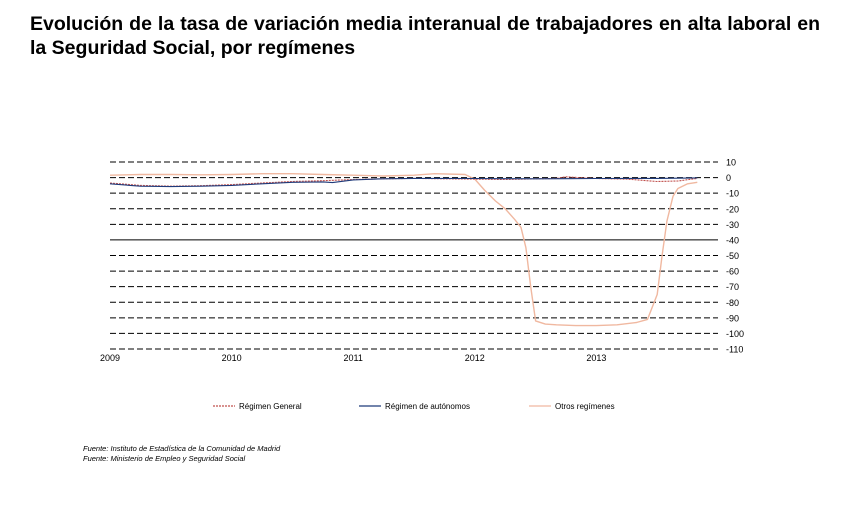 This screenshot has width=865, height=526. Describe the element at coordinates (427, 406) in the screenshot. I see `legend-label: Régimen de autónomos` at that location.